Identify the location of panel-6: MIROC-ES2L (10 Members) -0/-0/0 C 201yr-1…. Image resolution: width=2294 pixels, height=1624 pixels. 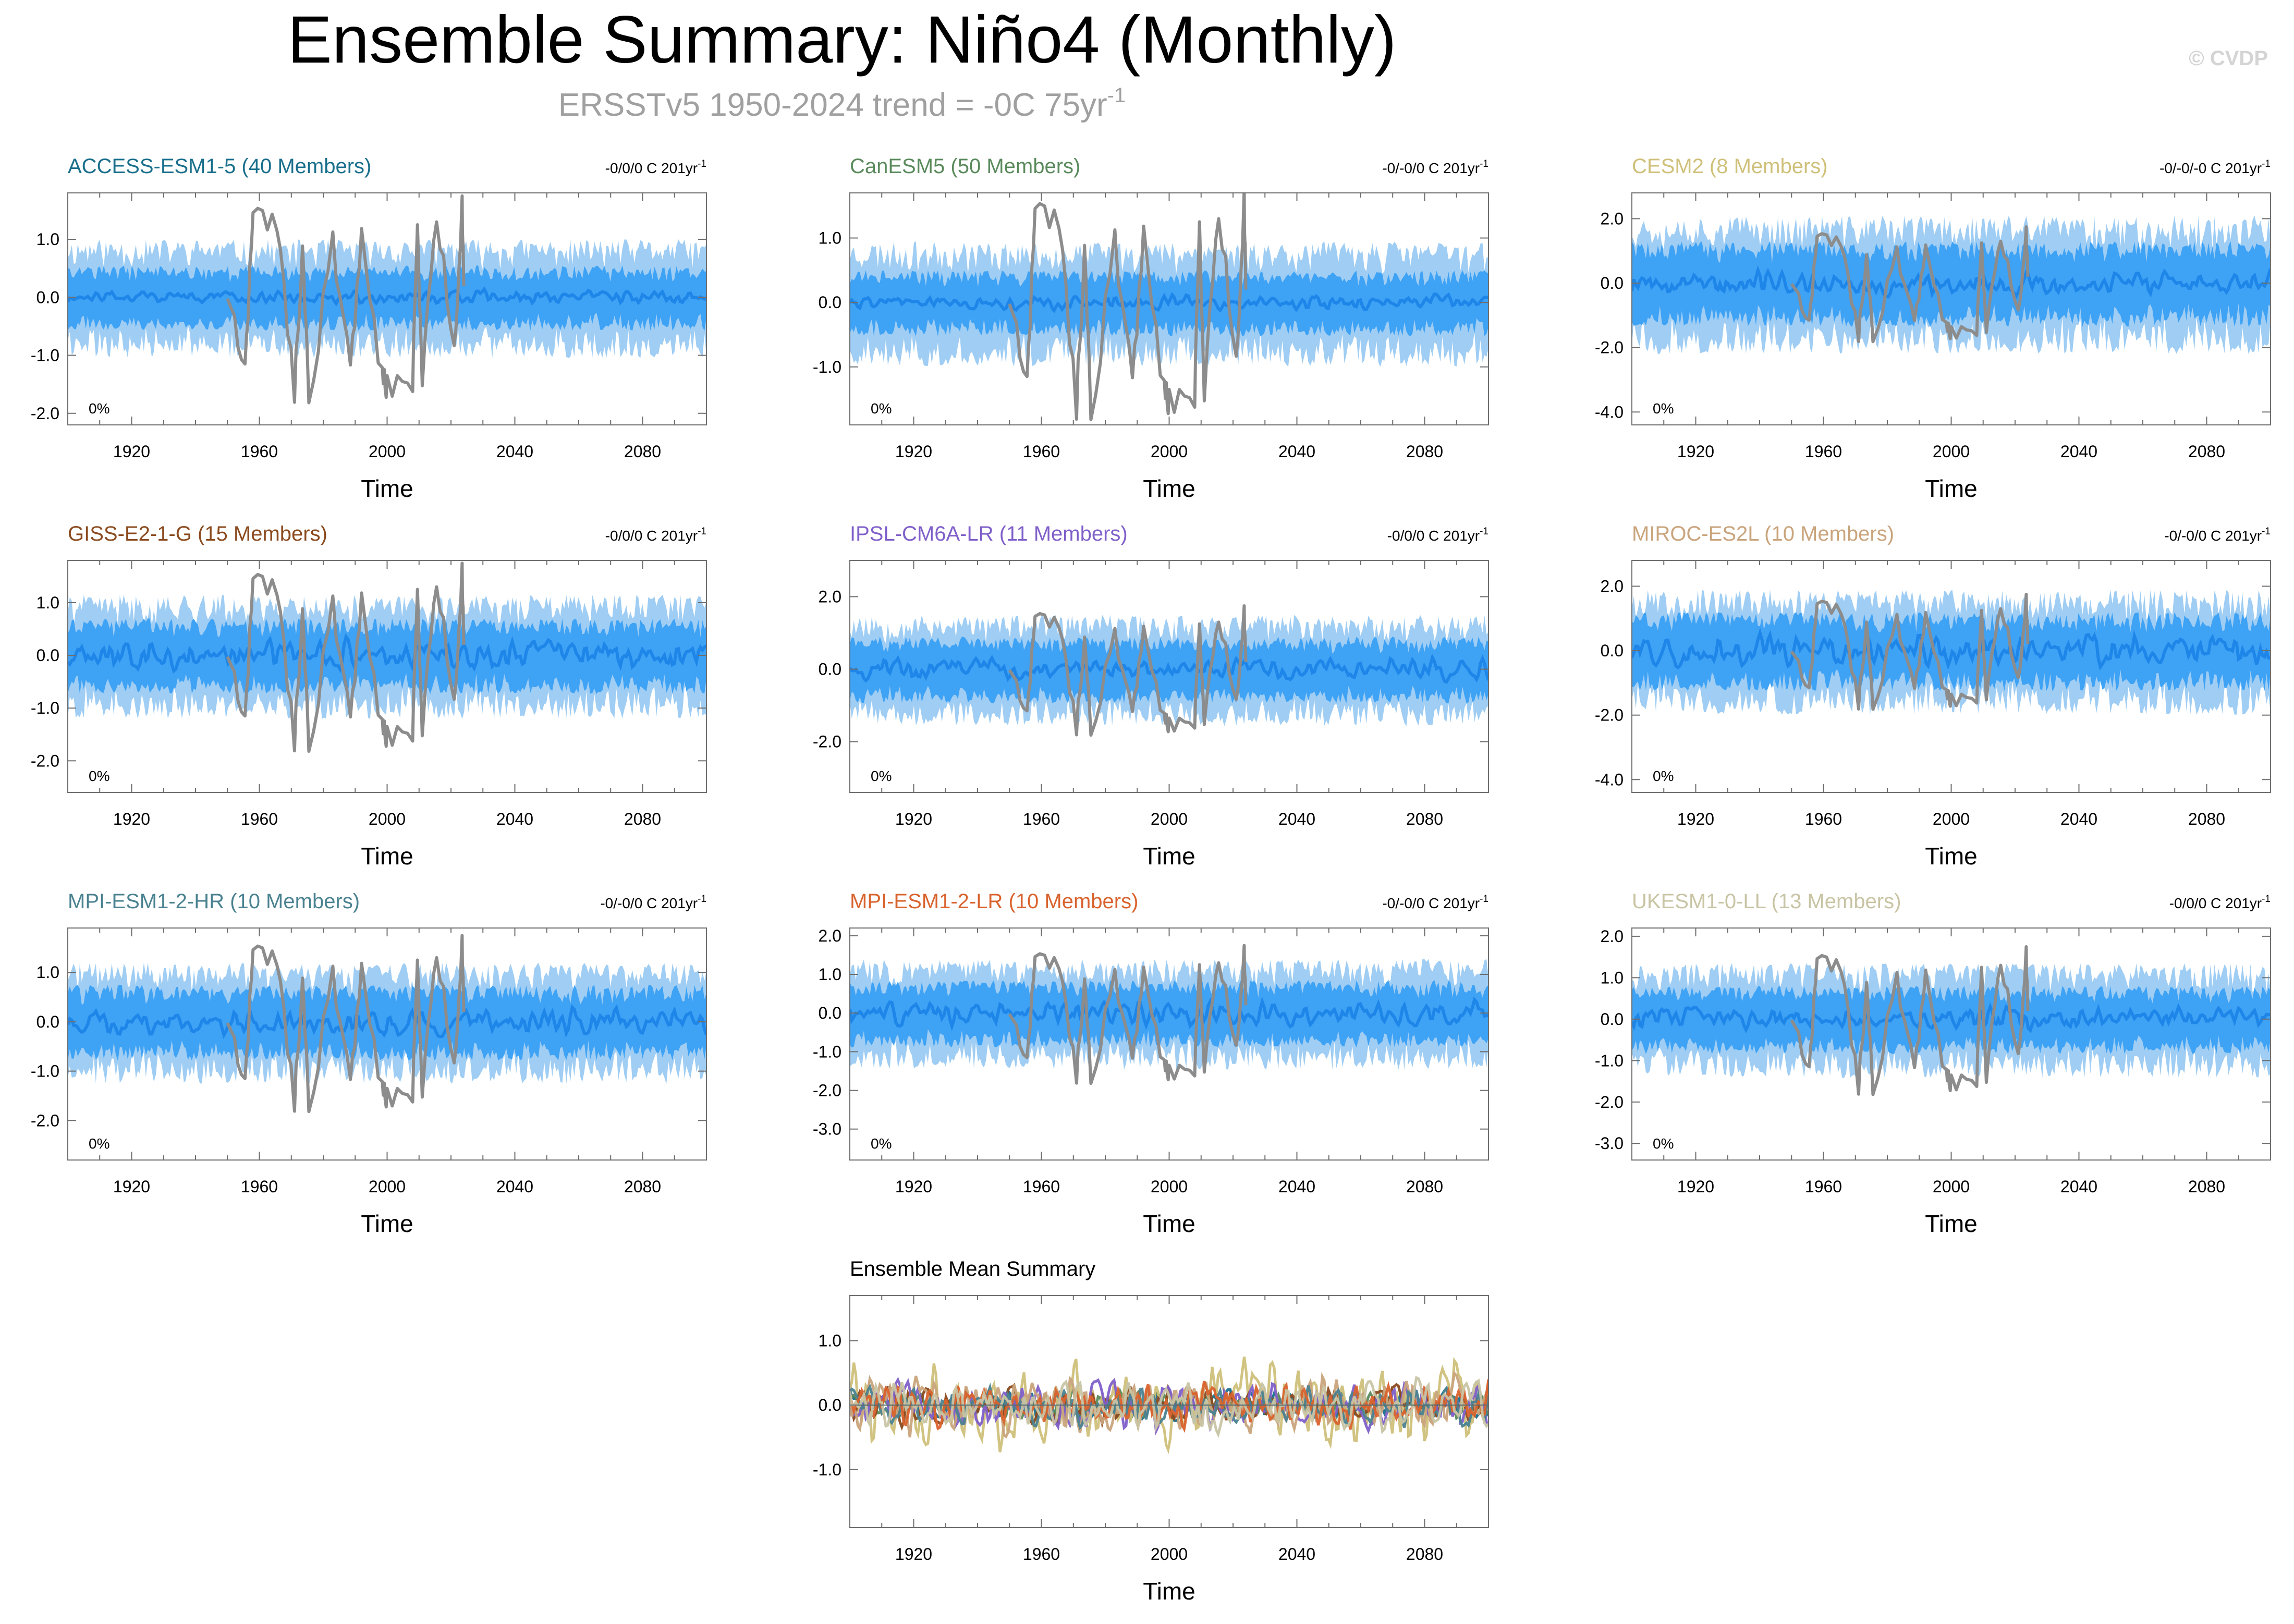
(1933, 696).